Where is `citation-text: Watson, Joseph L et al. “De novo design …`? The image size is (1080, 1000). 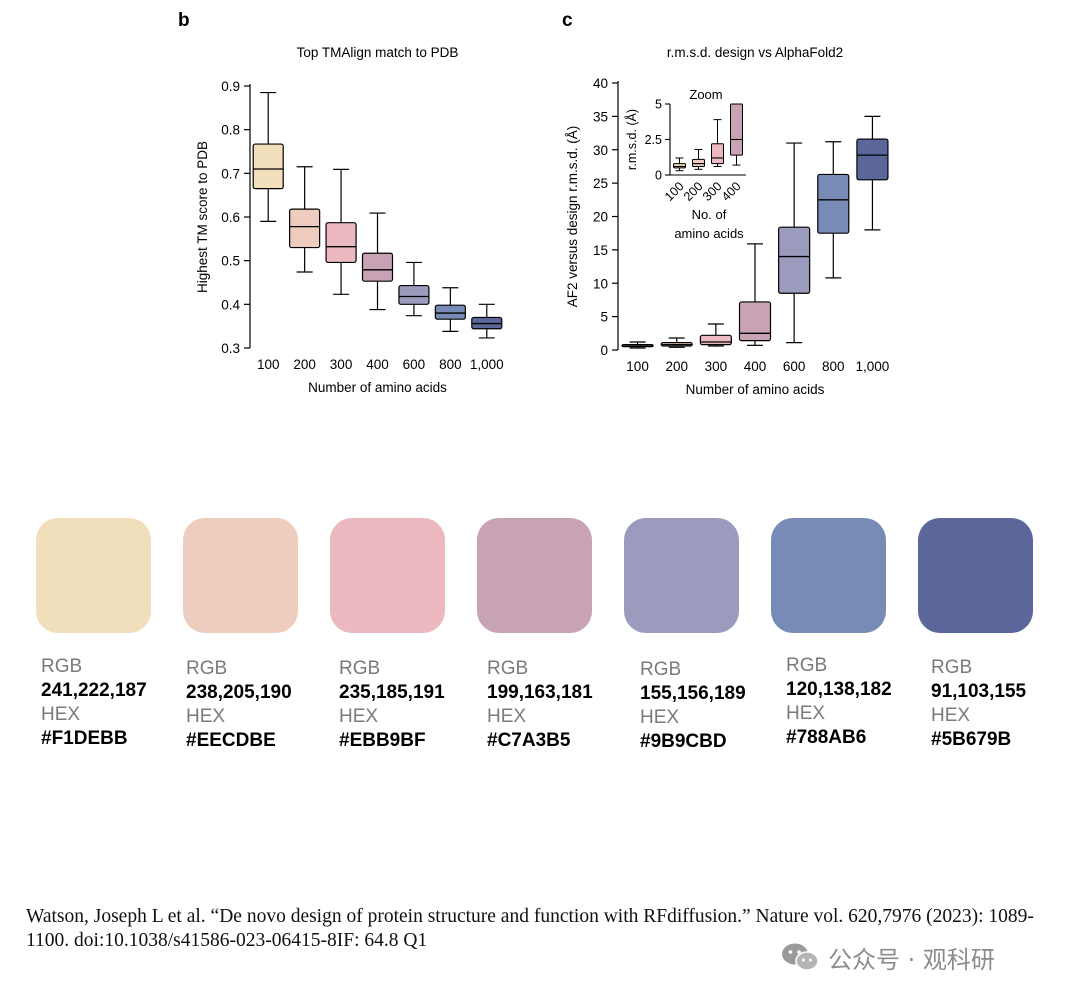
citation-text: Watson, Joseph L et al. “De novo design … is located at coordinates (530, 928).